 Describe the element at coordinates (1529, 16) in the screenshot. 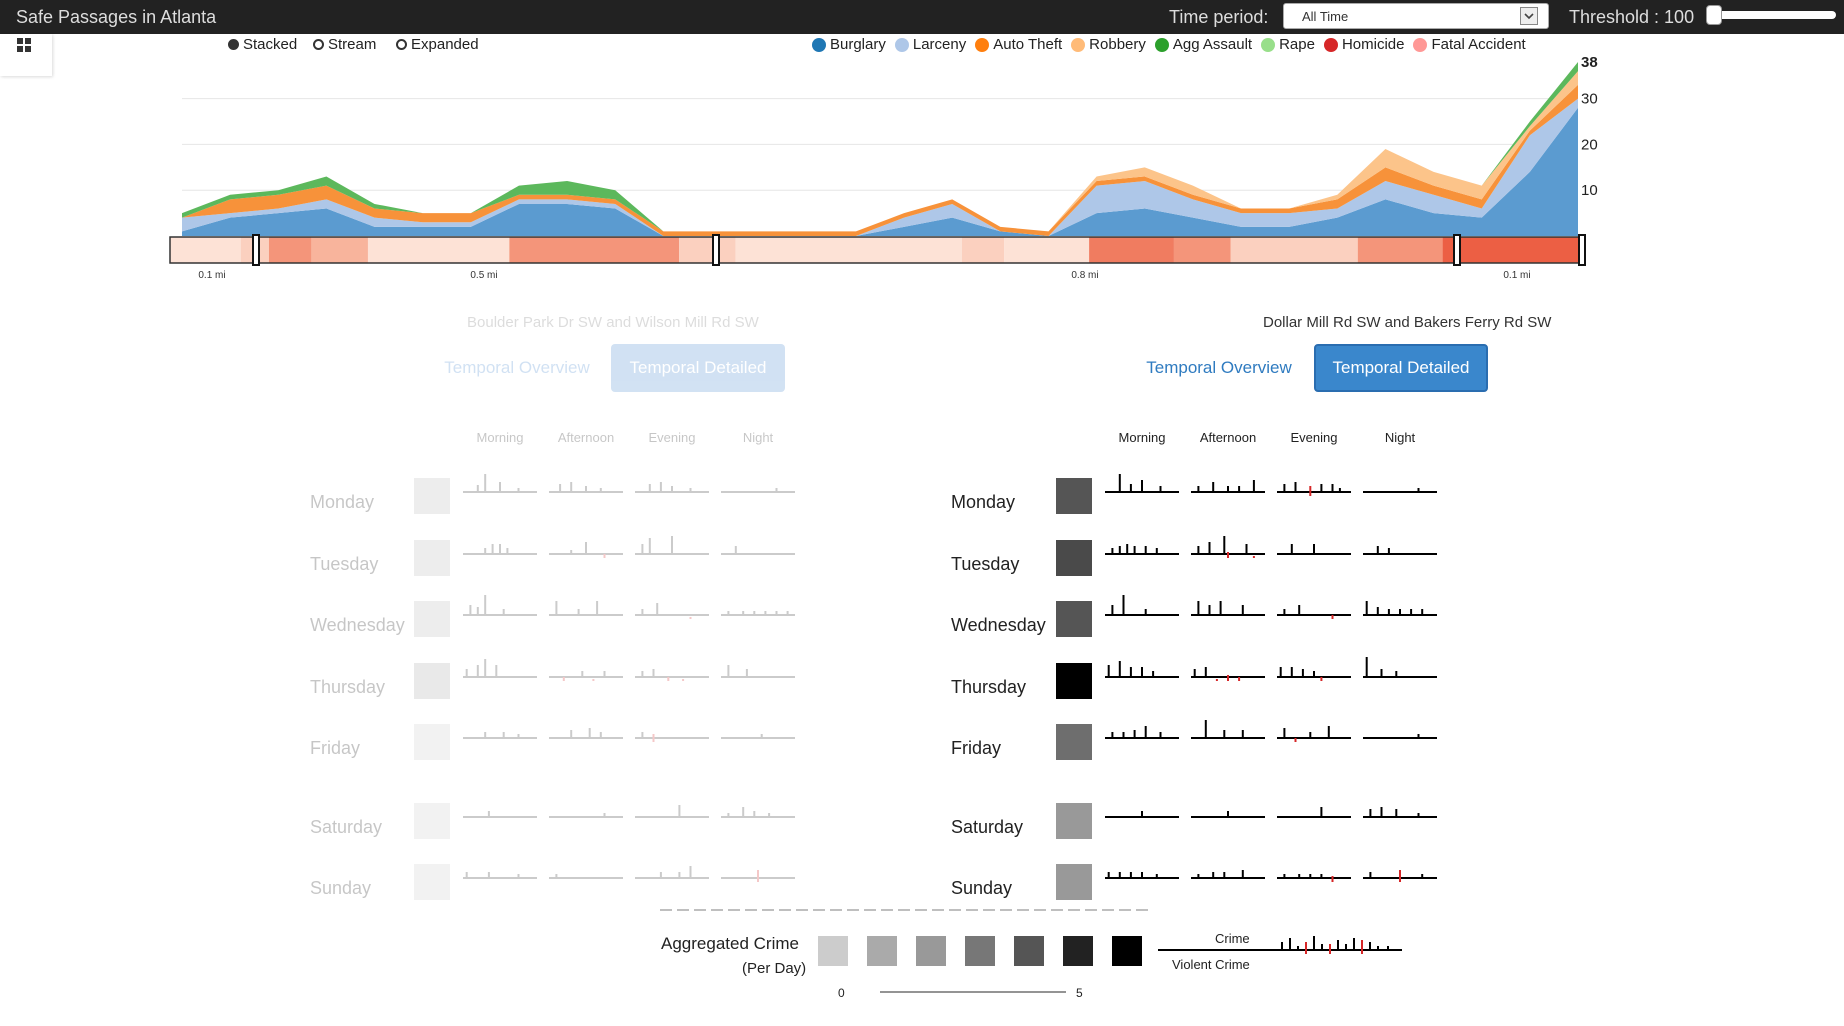

I see `chevron-down-icon` at that location.